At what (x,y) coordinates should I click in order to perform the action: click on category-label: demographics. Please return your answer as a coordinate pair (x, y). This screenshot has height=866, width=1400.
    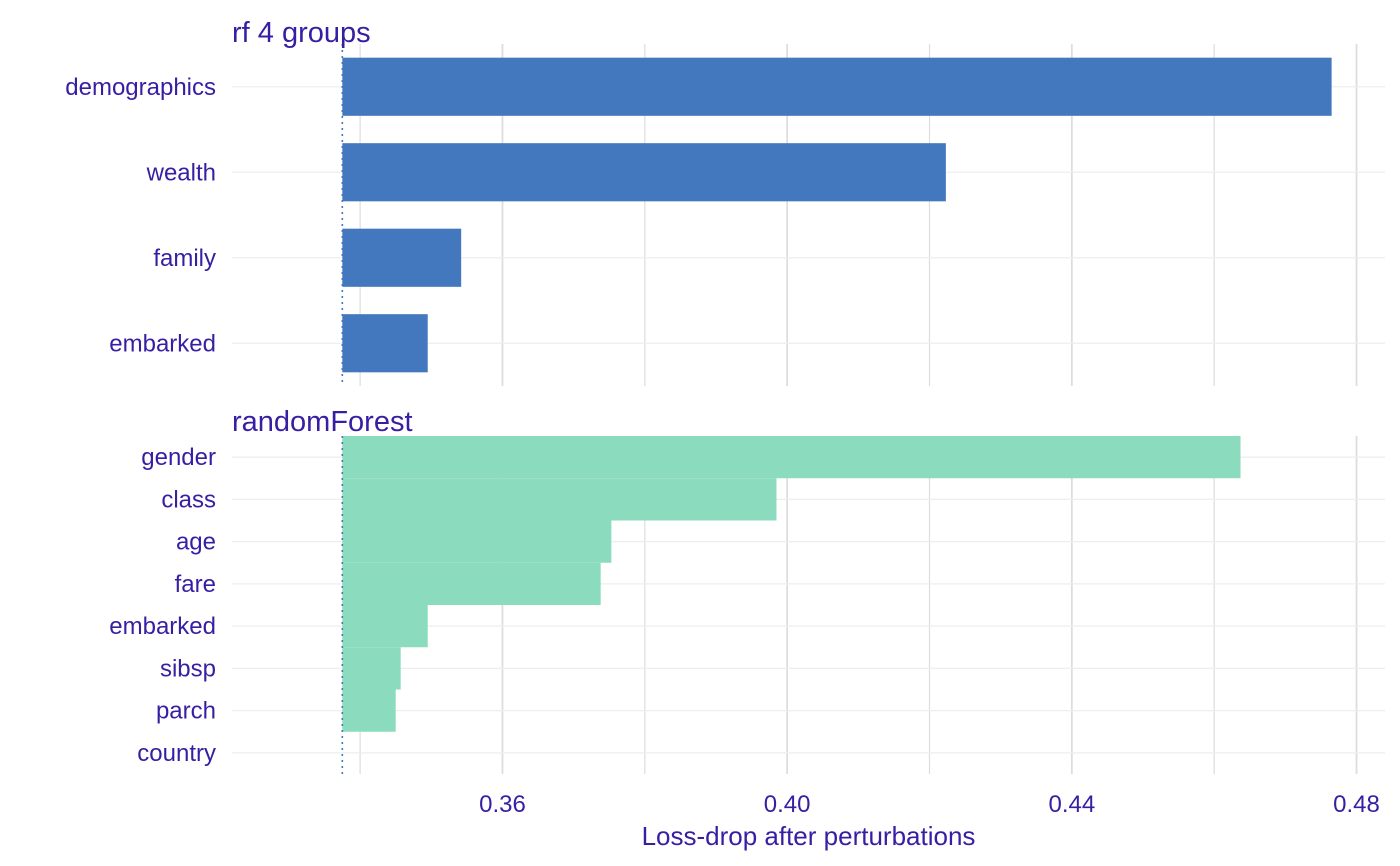
    Looking at the image, I should click on (140, 87).